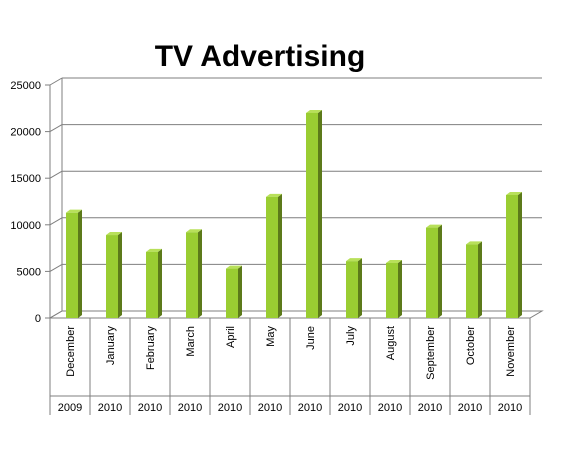 This screenshot has height=449, width=561. What do you see at coordinates (231, 337) in the screenshot?
I see `category-label: April` at bounding box center [231, 337].